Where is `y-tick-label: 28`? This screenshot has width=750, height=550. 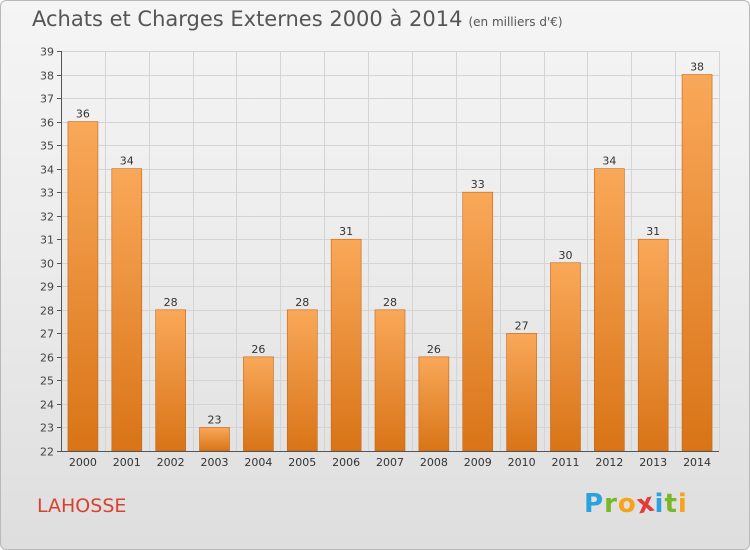
y-tick-label: 28 is located at coordinates (47, 311).